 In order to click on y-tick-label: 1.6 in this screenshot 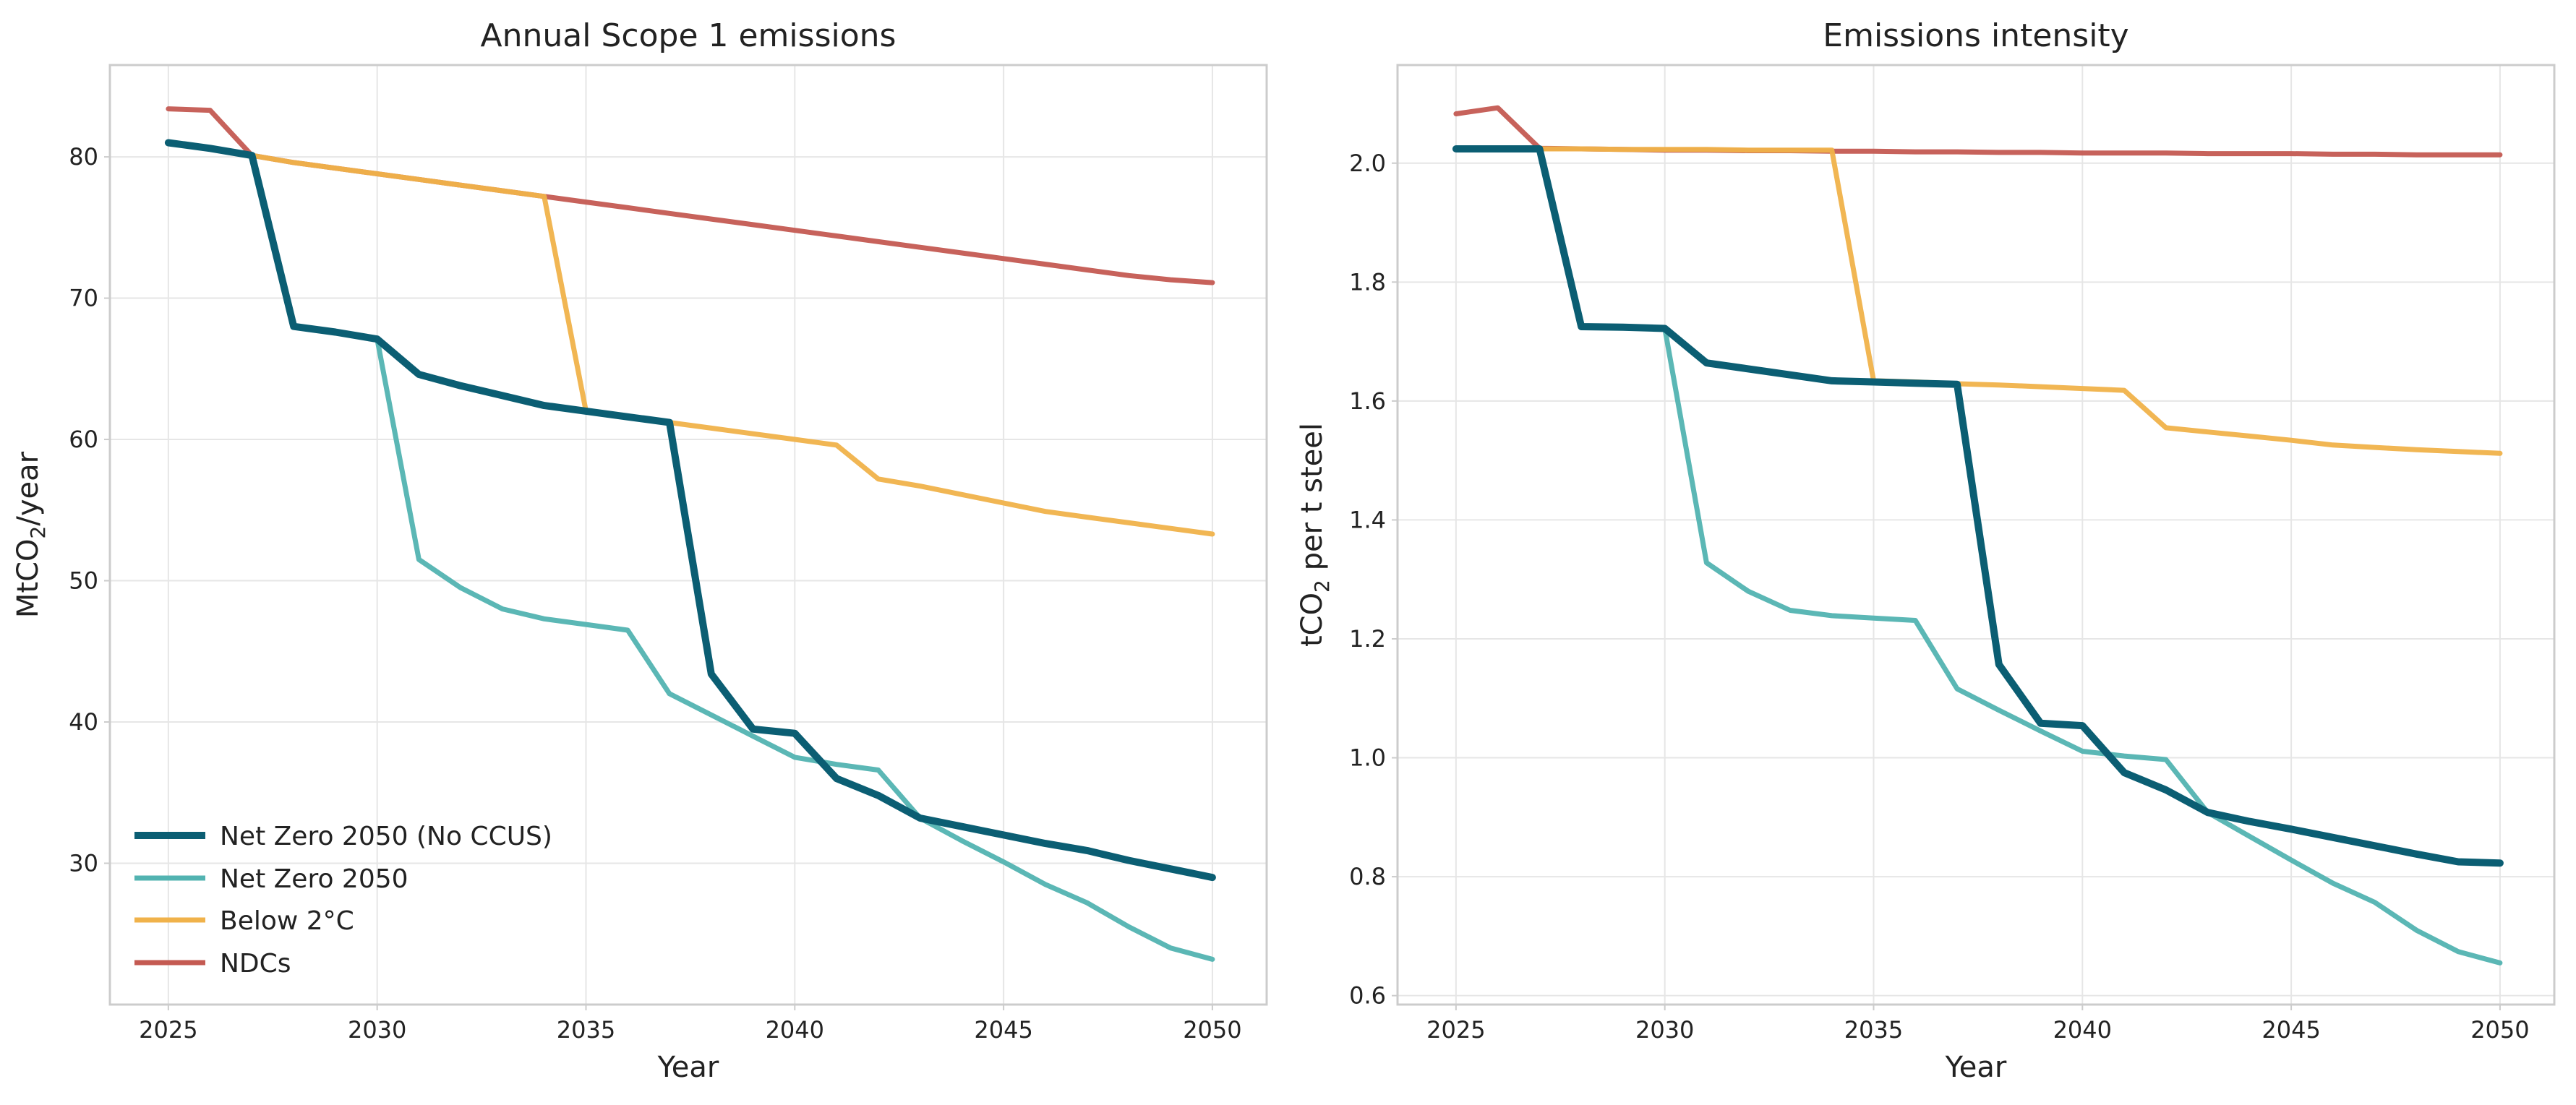, I will do `click(1368, 401)`.